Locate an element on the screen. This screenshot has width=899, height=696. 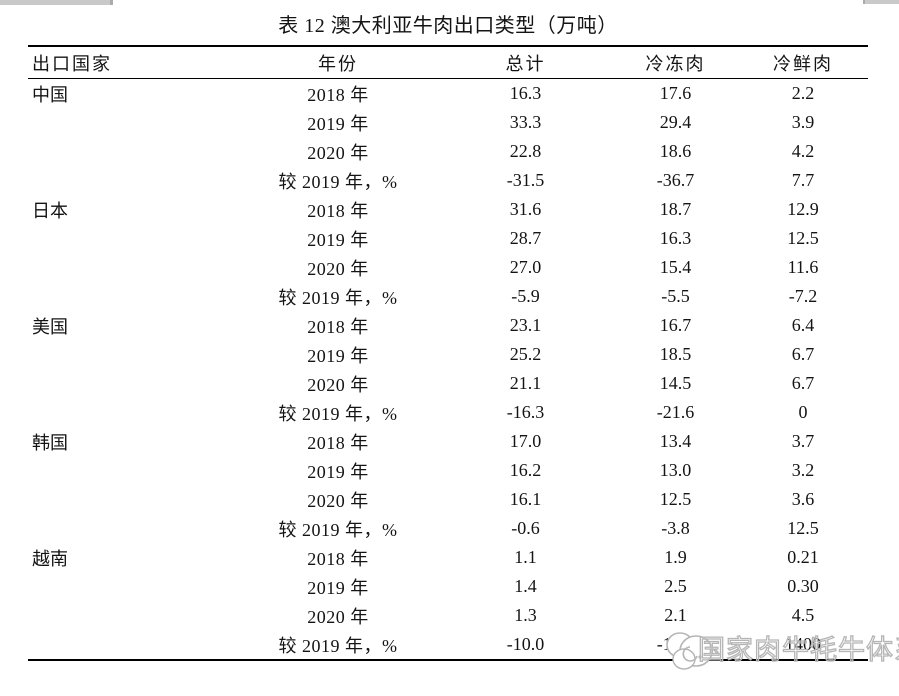
column-header-1: 年份 is located at coordinates (338, 62).